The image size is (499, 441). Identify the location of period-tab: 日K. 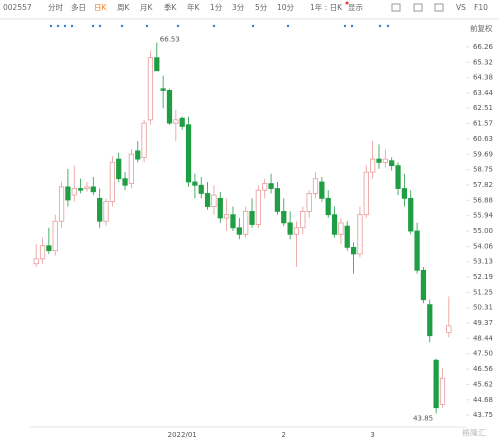
(100, 7).